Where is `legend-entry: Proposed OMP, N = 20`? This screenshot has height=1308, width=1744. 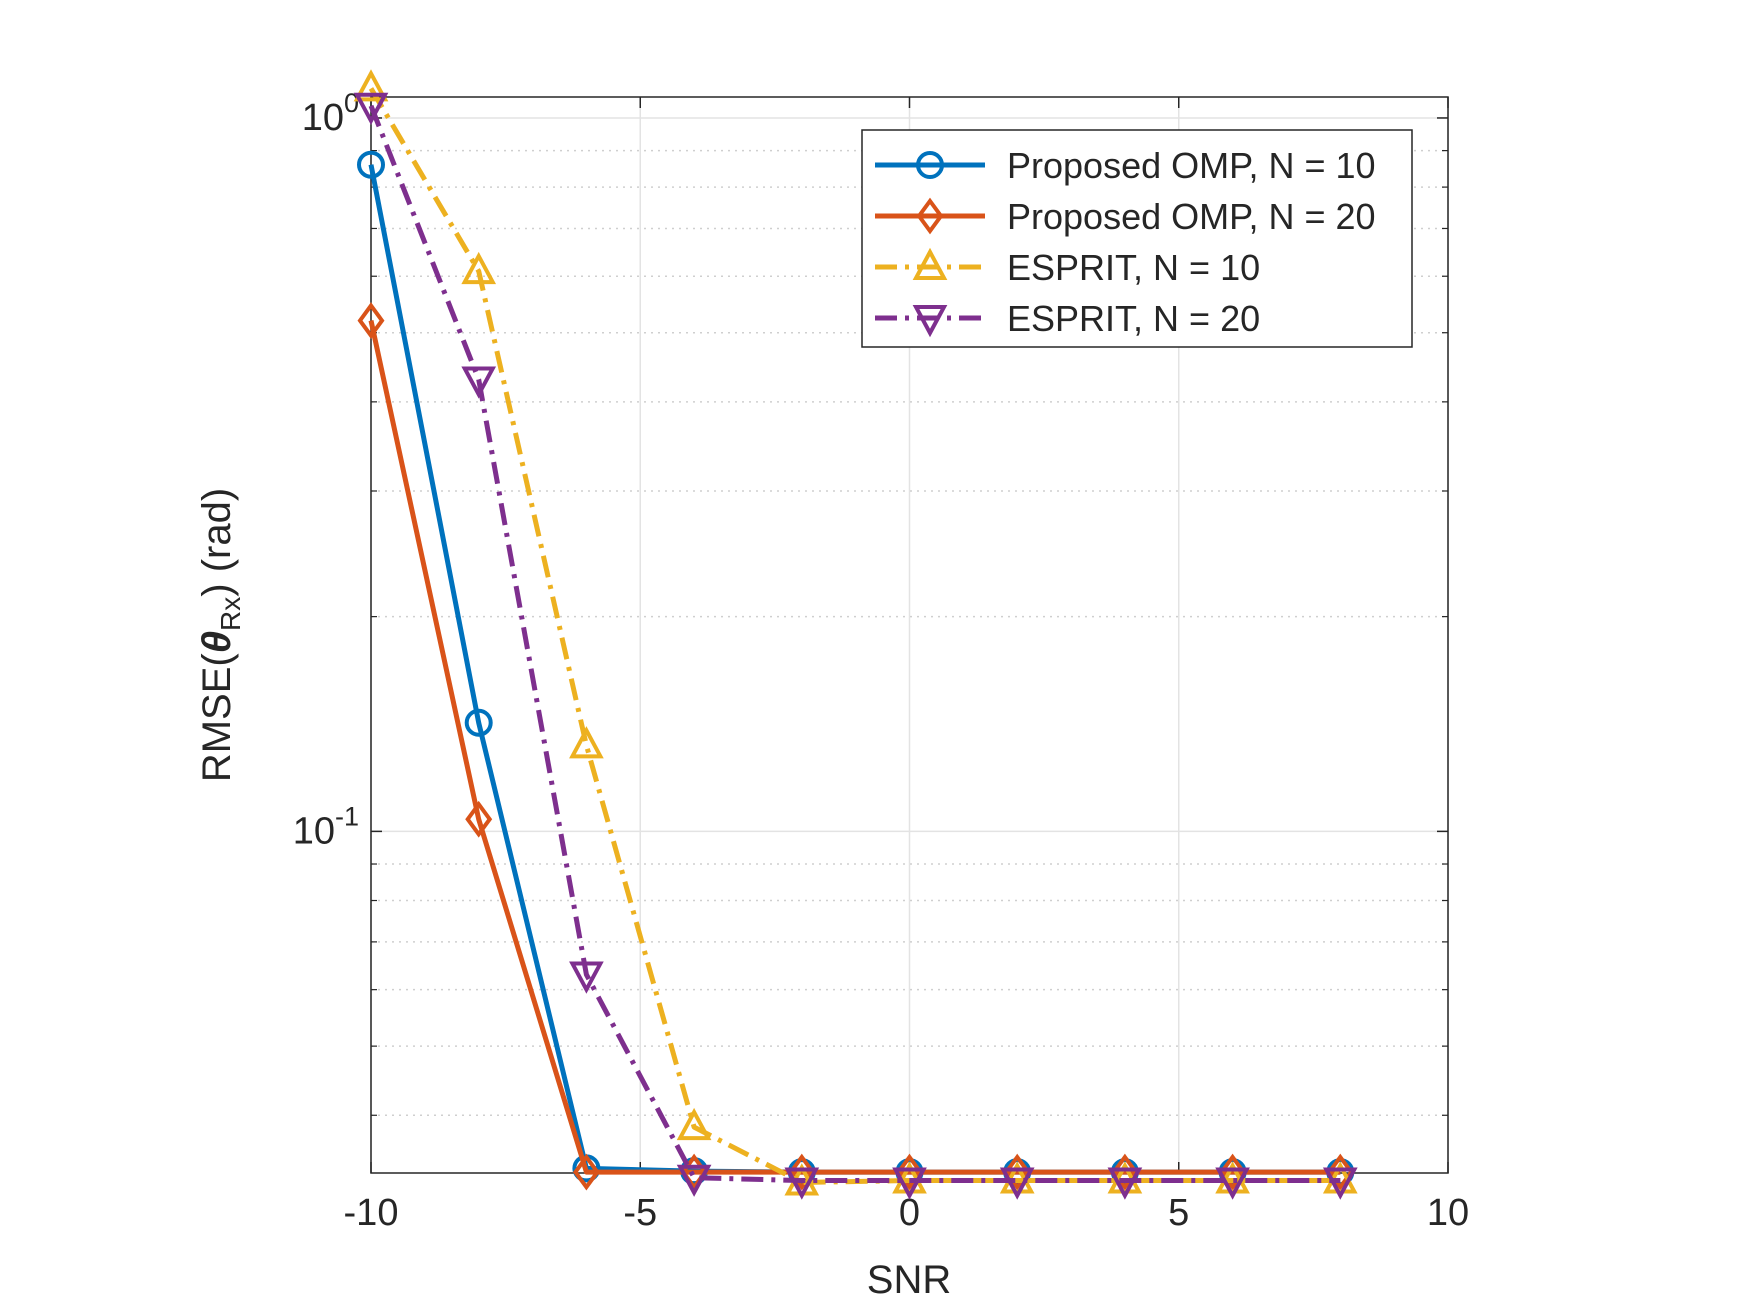 legend-entry: Proposed OMP, N = 20 is located at coordinates (1125, 216).